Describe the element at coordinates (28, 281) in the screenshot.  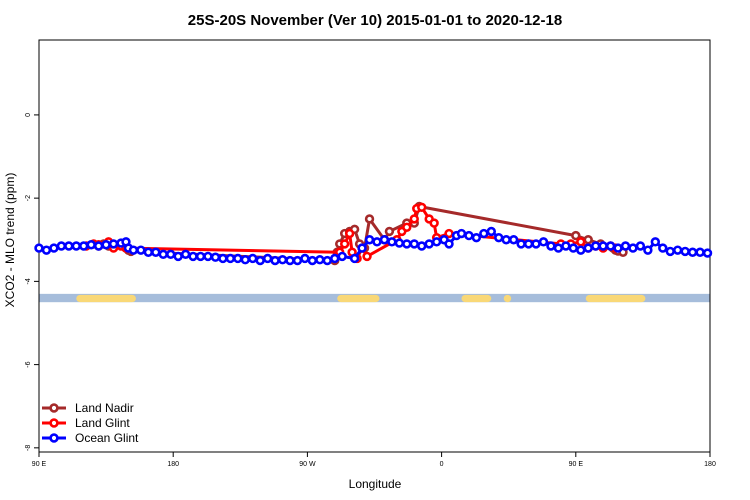
I see `y-tick-label: -4` at that location.